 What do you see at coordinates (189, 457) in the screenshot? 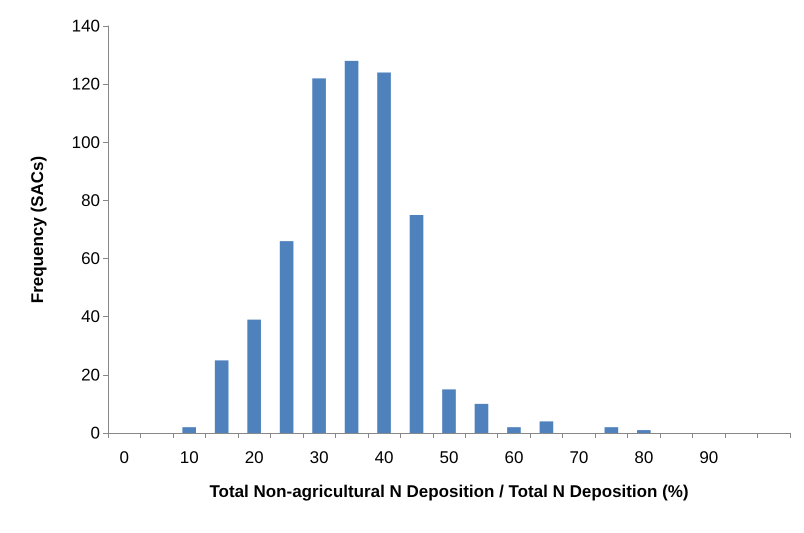
I see `x-tick-label: 10` at bounding box center [189, 457].